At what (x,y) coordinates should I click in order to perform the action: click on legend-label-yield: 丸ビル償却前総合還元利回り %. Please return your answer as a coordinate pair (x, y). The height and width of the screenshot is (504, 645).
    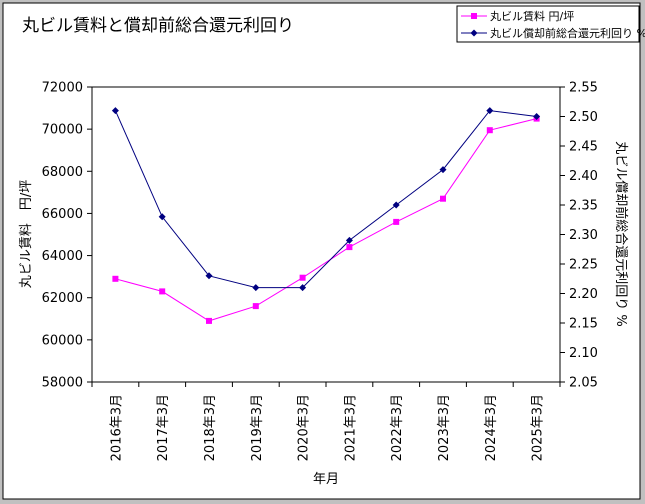
    Looking at the image, I should click on (567, 33).